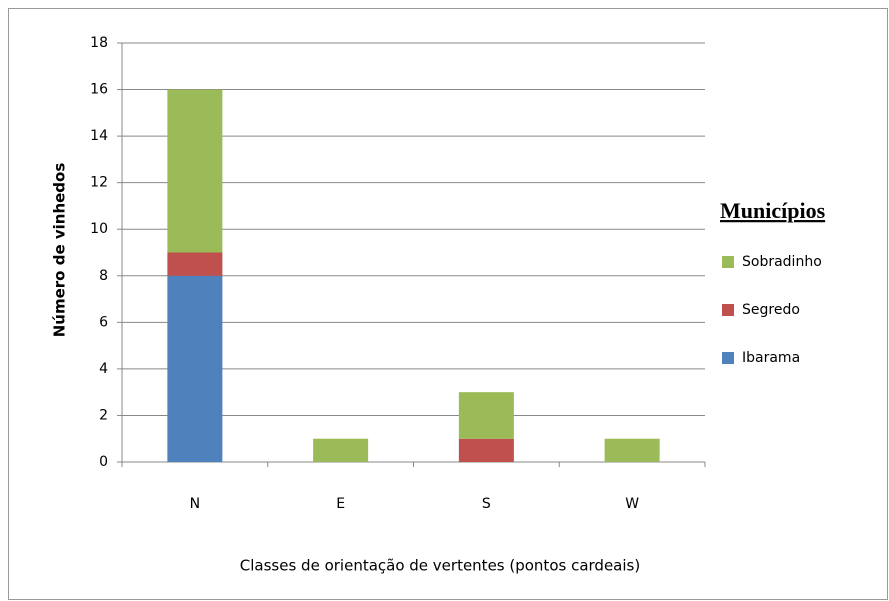  What do you see at coordinates (195, 504) in the screenshot?
I see `x-tick-label: N` at bounding box center [195, 504].